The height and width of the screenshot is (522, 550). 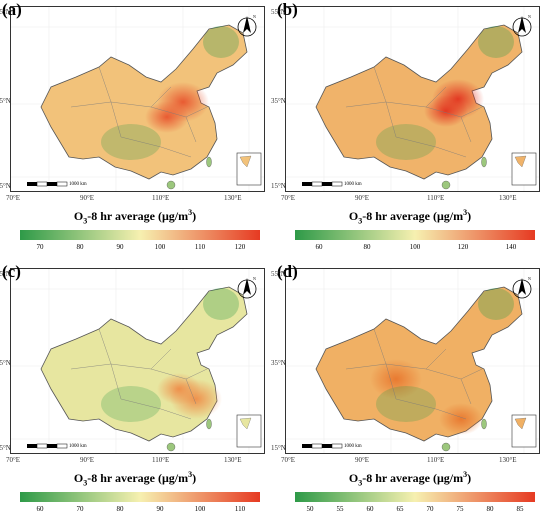 I want to click on panel-tag: (b), so click(x=287, y=9).